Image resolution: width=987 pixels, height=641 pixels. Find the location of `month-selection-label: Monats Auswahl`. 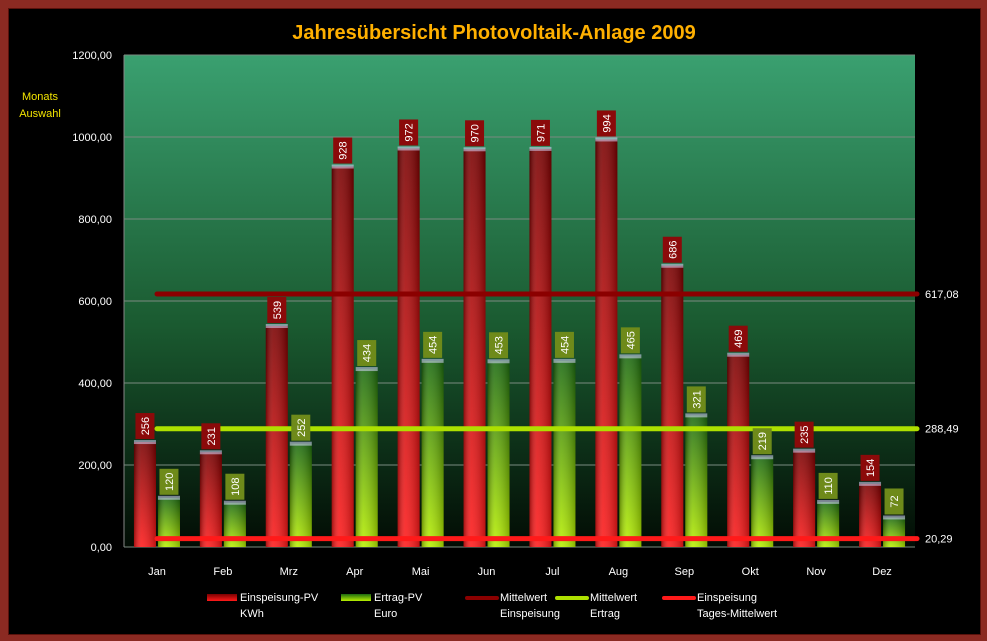

month-selection-label: Monats Auswahl is located at coordinates (40, 106).